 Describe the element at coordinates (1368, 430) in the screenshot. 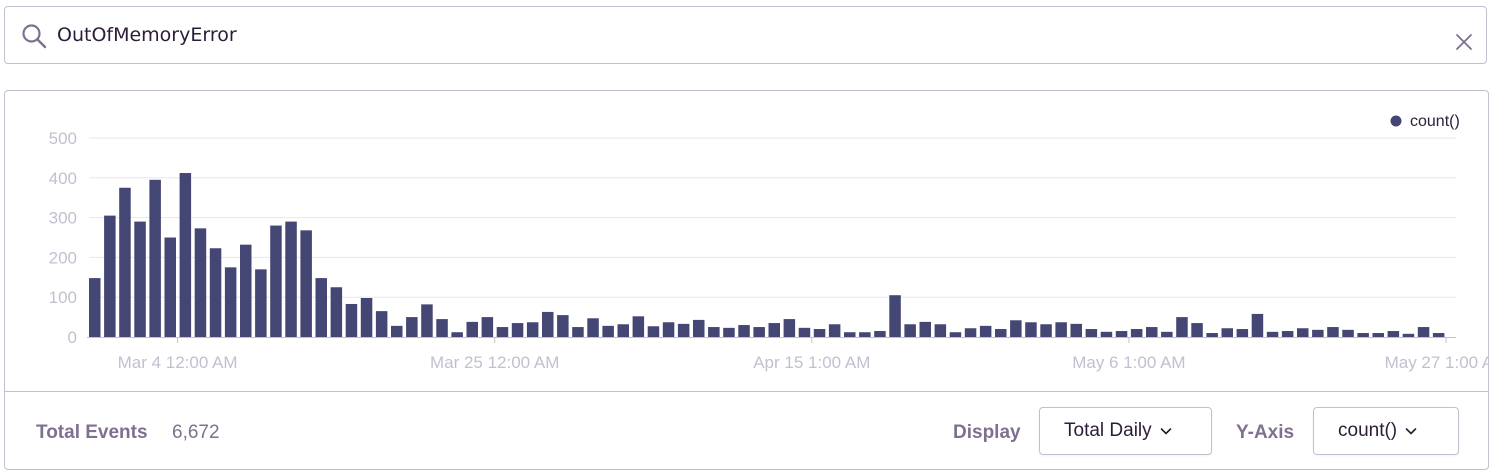

I see `y-axis-dropdown-value: count()` at that location.